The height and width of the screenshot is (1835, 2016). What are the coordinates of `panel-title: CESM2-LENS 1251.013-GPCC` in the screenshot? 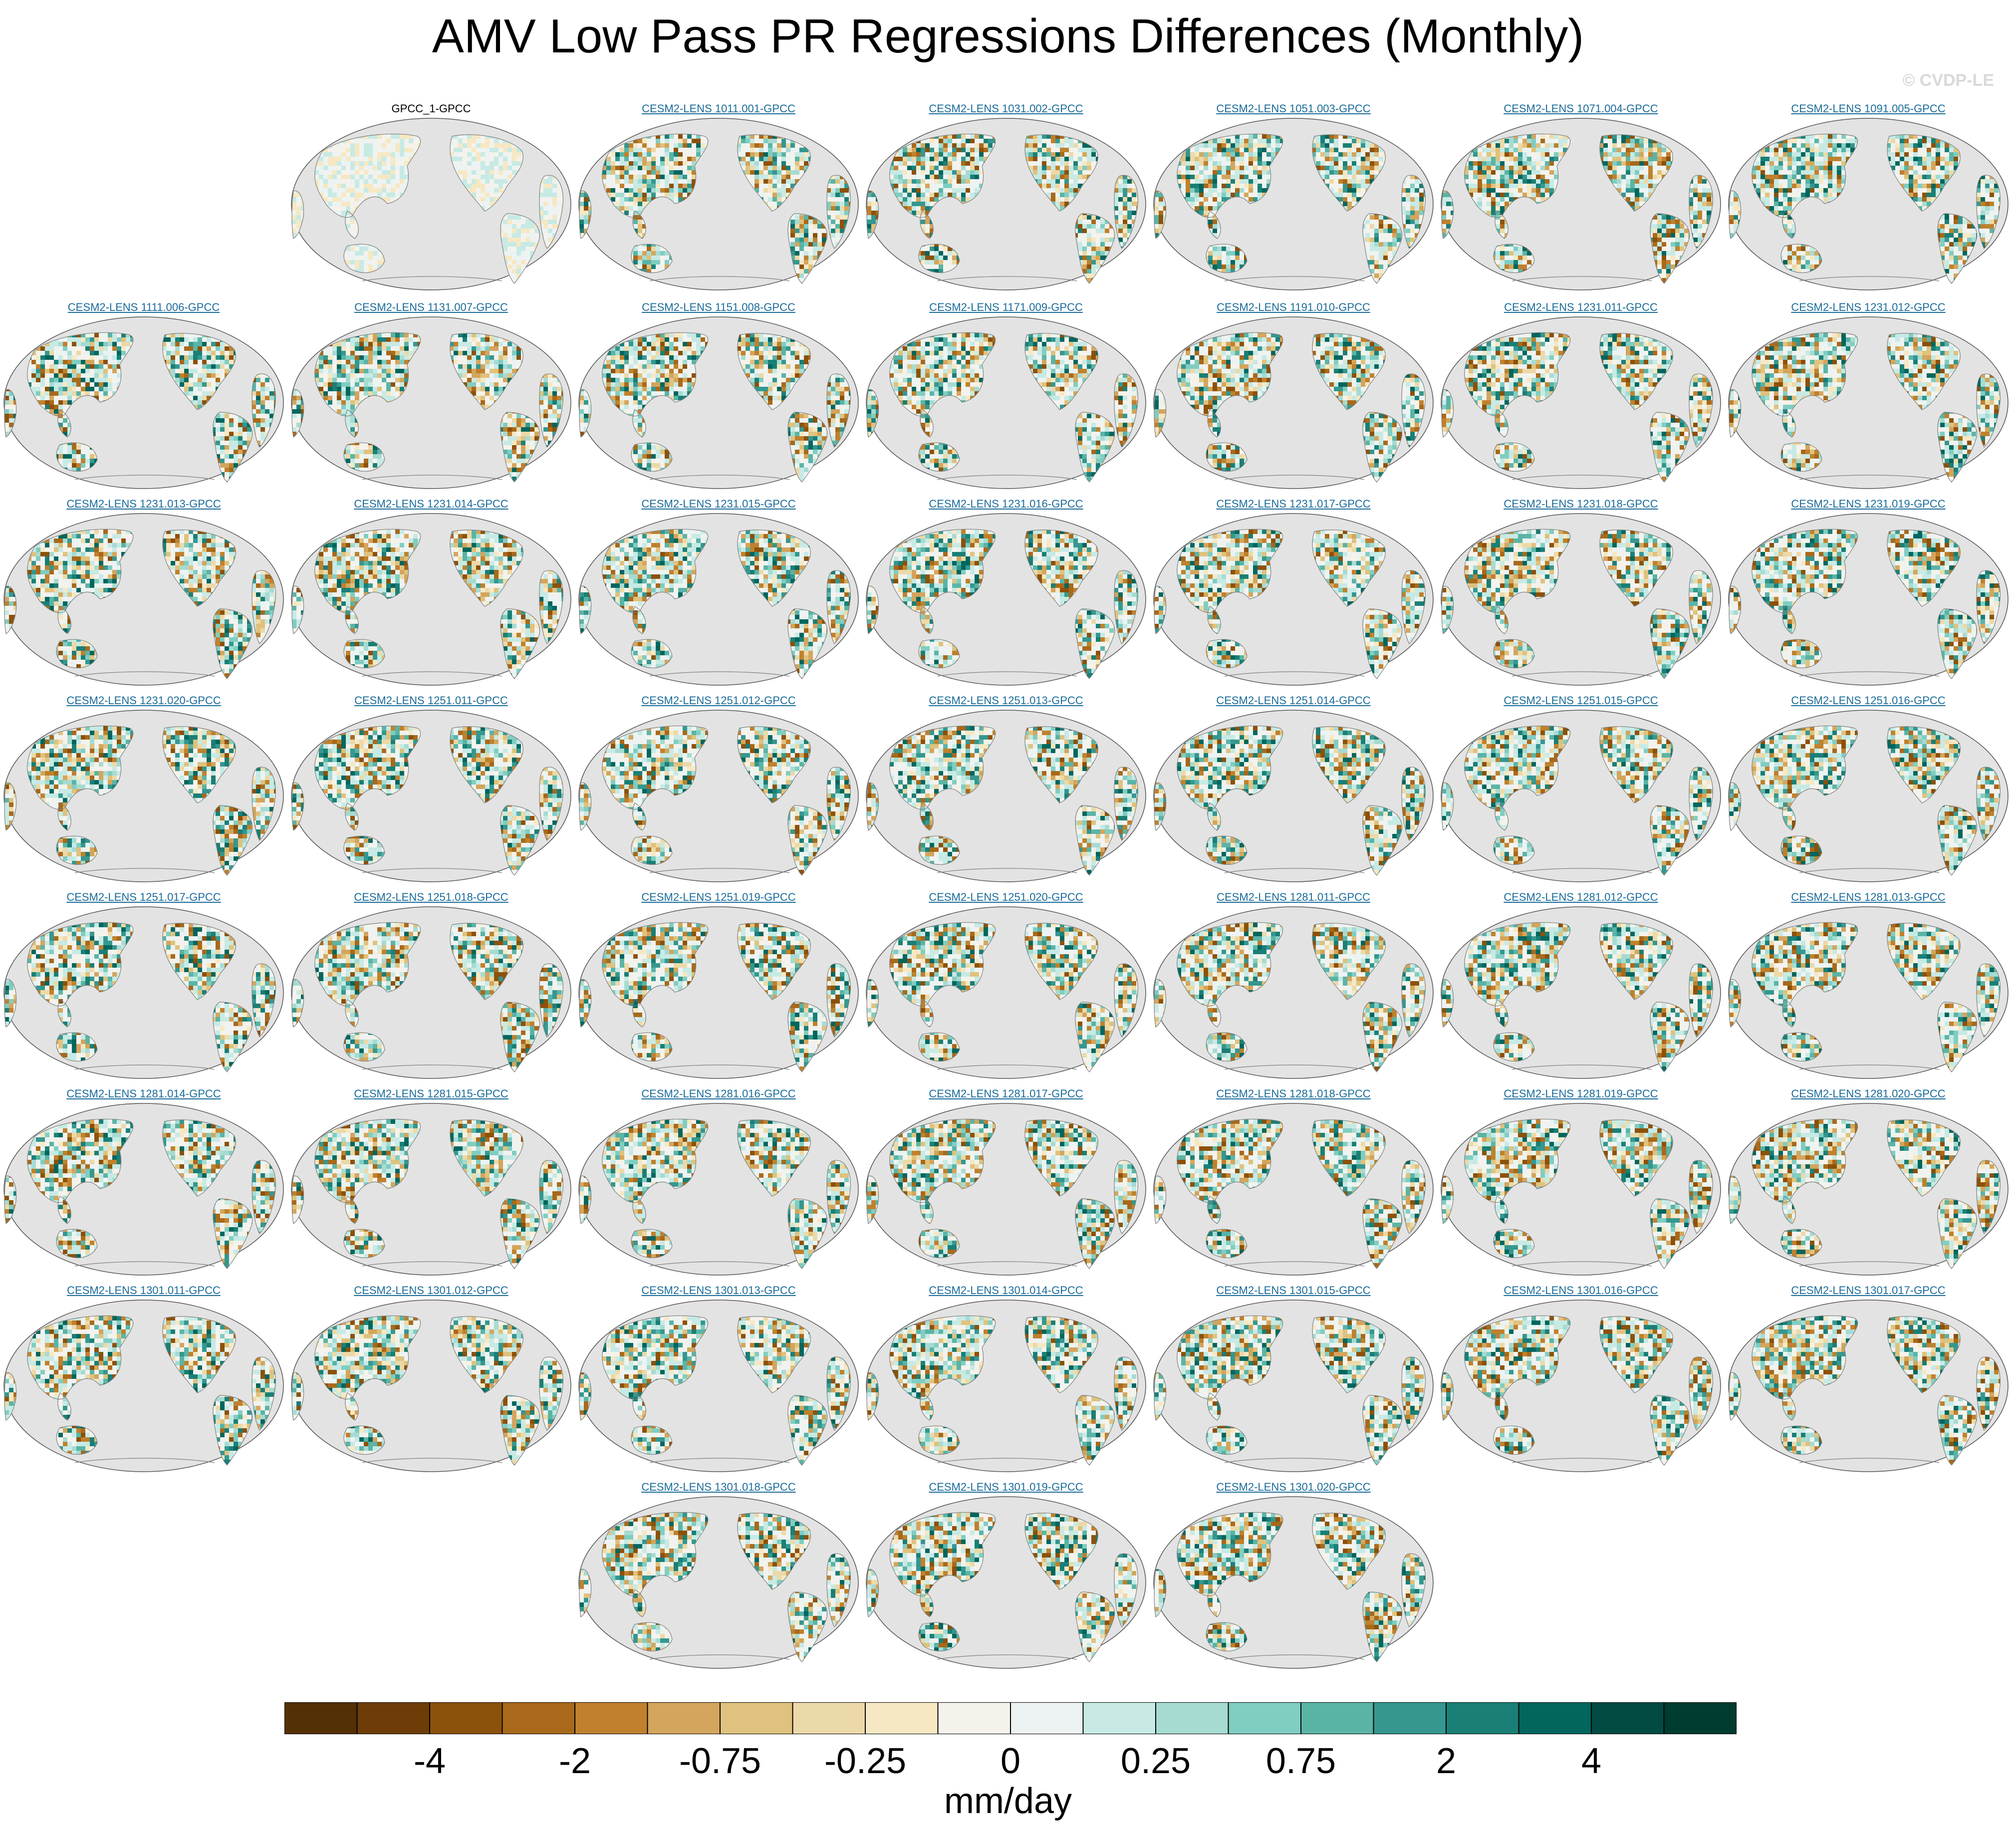 It's located at (1006, 700).